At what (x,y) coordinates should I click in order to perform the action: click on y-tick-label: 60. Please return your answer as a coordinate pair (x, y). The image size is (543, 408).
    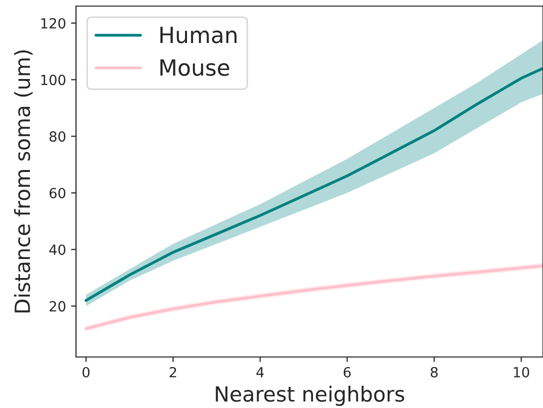
    Looking at the image, I should click on (58, 193).